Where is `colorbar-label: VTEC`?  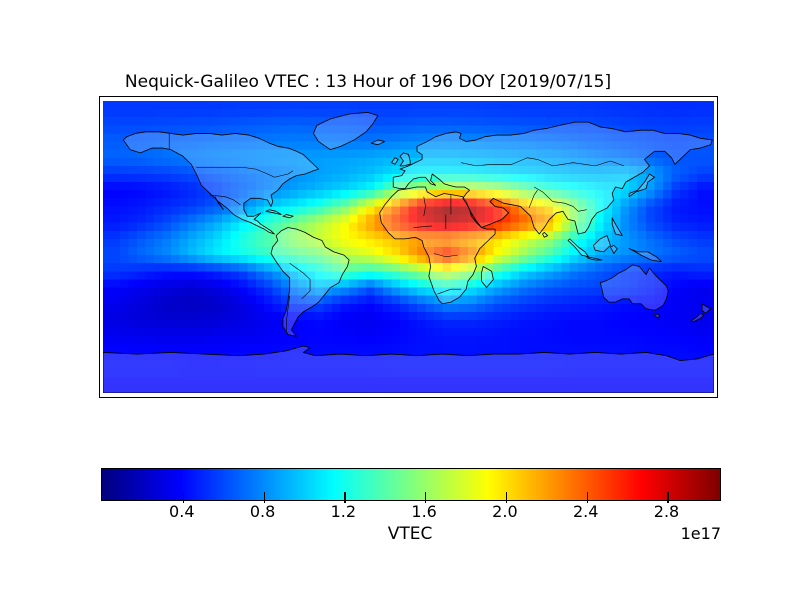 colorbar-label: VTEC is located at coordinates (410, 534).